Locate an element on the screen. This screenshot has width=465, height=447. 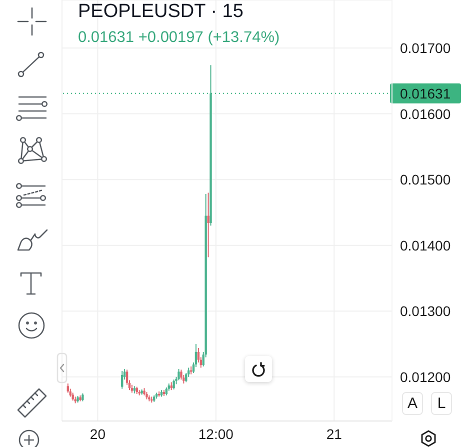
toggle-button: A is located at coordinates (412, 403).